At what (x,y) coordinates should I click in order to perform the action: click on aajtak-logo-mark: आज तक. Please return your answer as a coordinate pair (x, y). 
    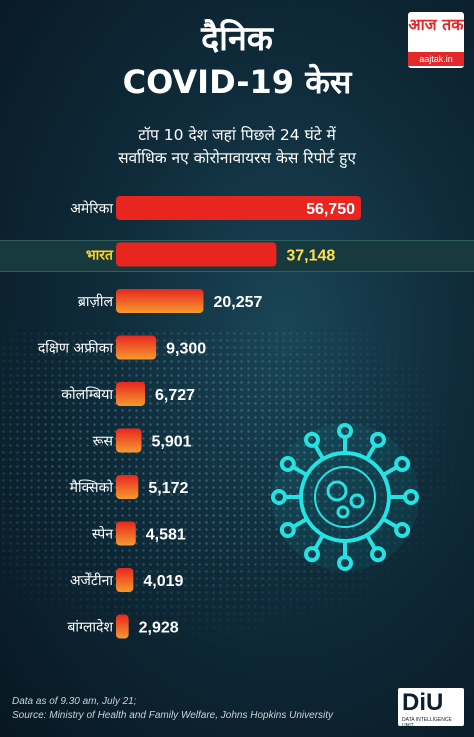
    Looking at the image, I should click on (436, 24).